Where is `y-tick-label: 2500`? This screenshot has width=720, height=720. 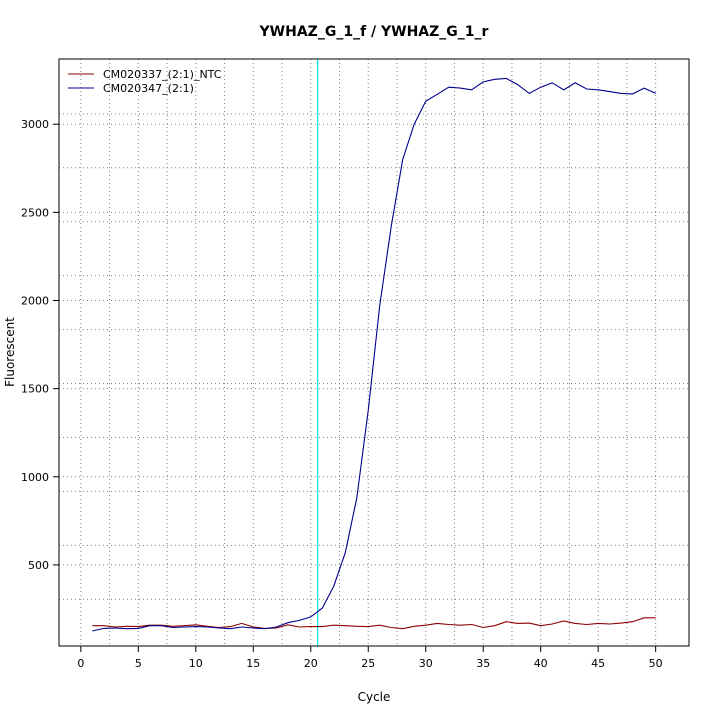 y-tick-label: 2500 is located at coordinates (35, 212).